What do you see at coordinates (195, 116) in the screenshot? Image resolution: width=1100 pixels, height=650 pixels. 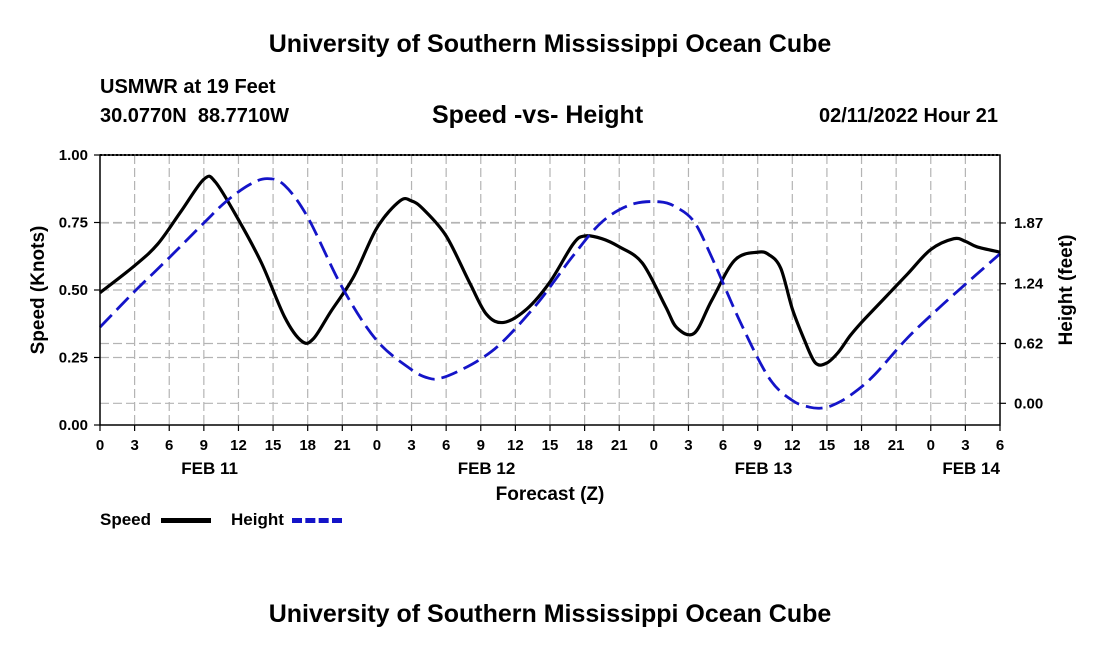 I see `coordinates-label: 30.0770N 88.7710W` at bounding box center [195, 116].